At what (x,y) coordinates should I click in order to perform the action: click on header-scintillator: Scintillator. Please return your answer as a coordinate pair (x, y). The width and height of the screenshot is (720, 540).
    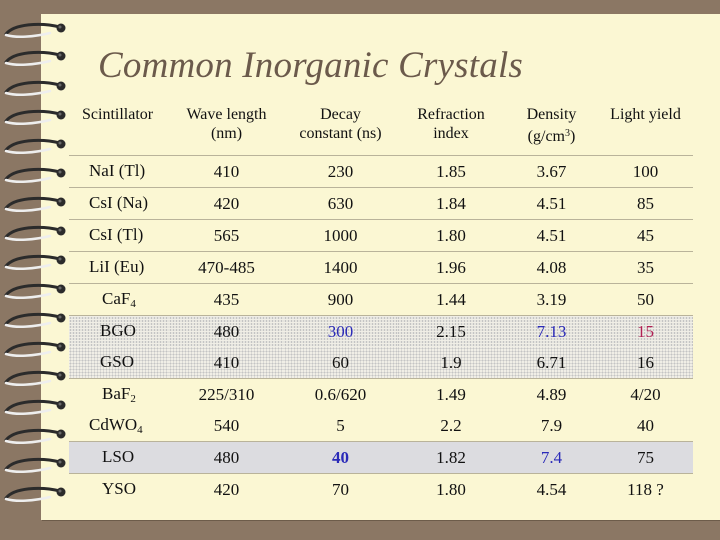
    Looking at the image, I should click on (119, 128).